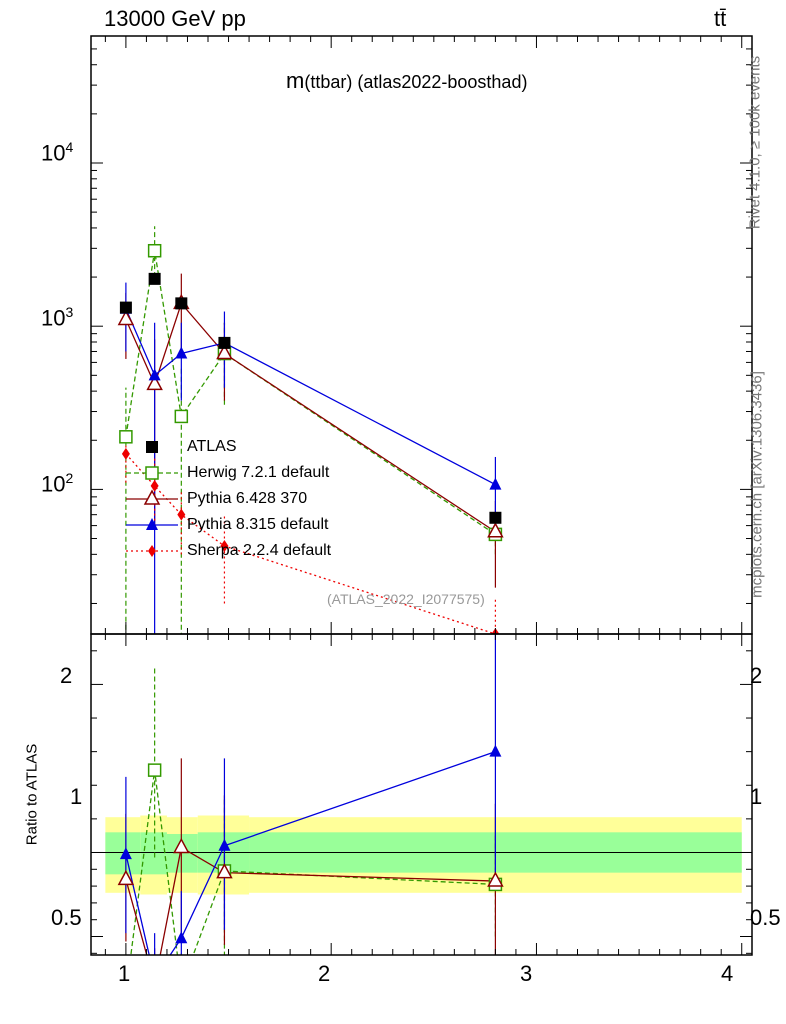 This screenshot has width=786, height=1024. What do you see at coordinates (720, 18) in the screenshot?
I see `process-label: tt̄` at bounding box center [720, 18].